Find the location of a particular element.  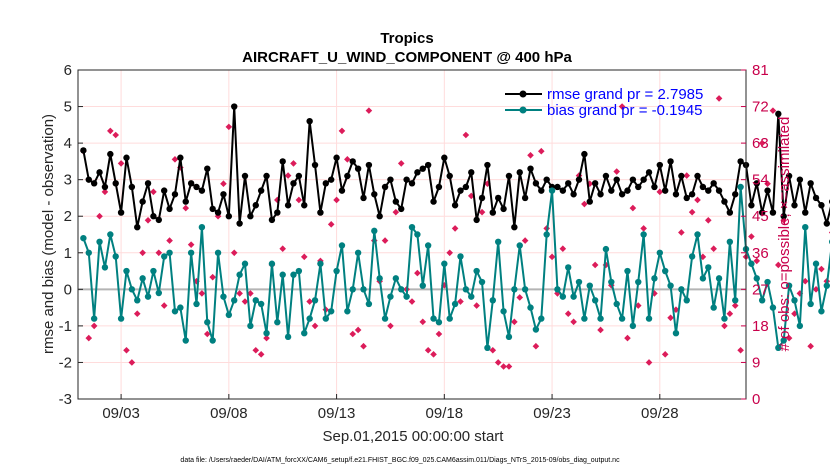

y-tick-label: 3 is located at coordinates (68, 180).